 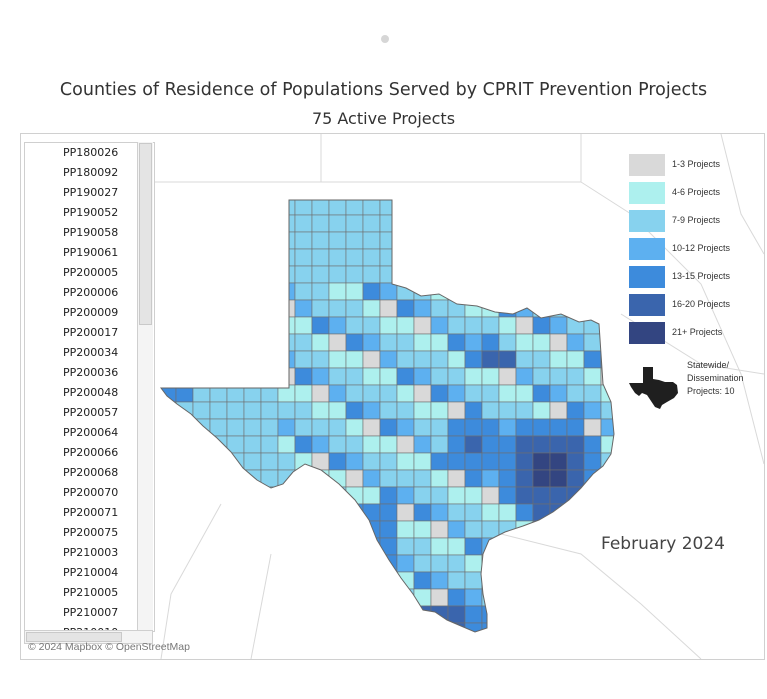 I want to click on project-list-item: PP200071, so click(x=91, y=512).